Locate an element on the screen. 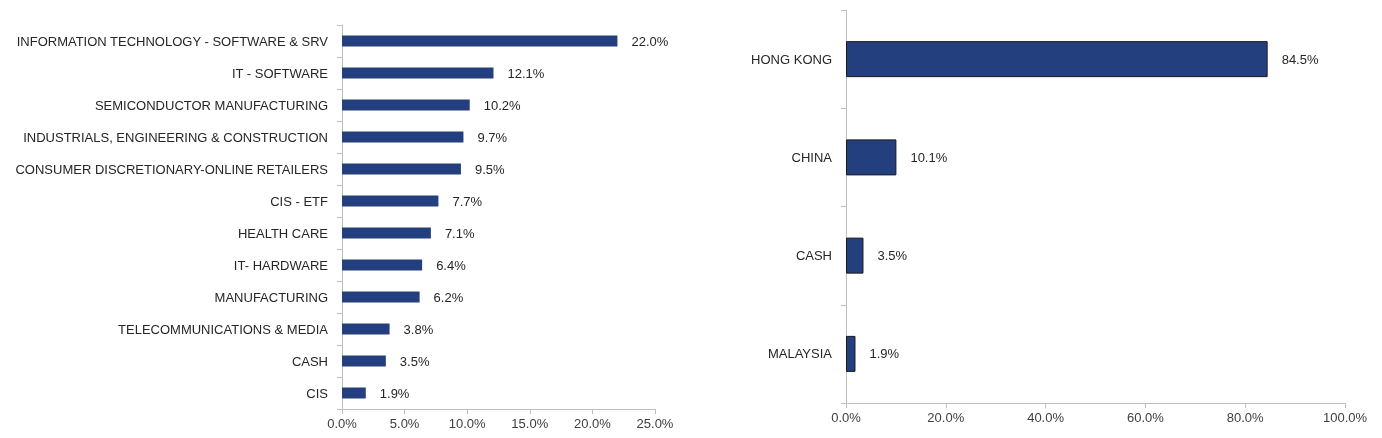 Image resolution: width=1382 pixels, height=438 pixels. data-label: 7.7% is located at coordinates (467, 201).